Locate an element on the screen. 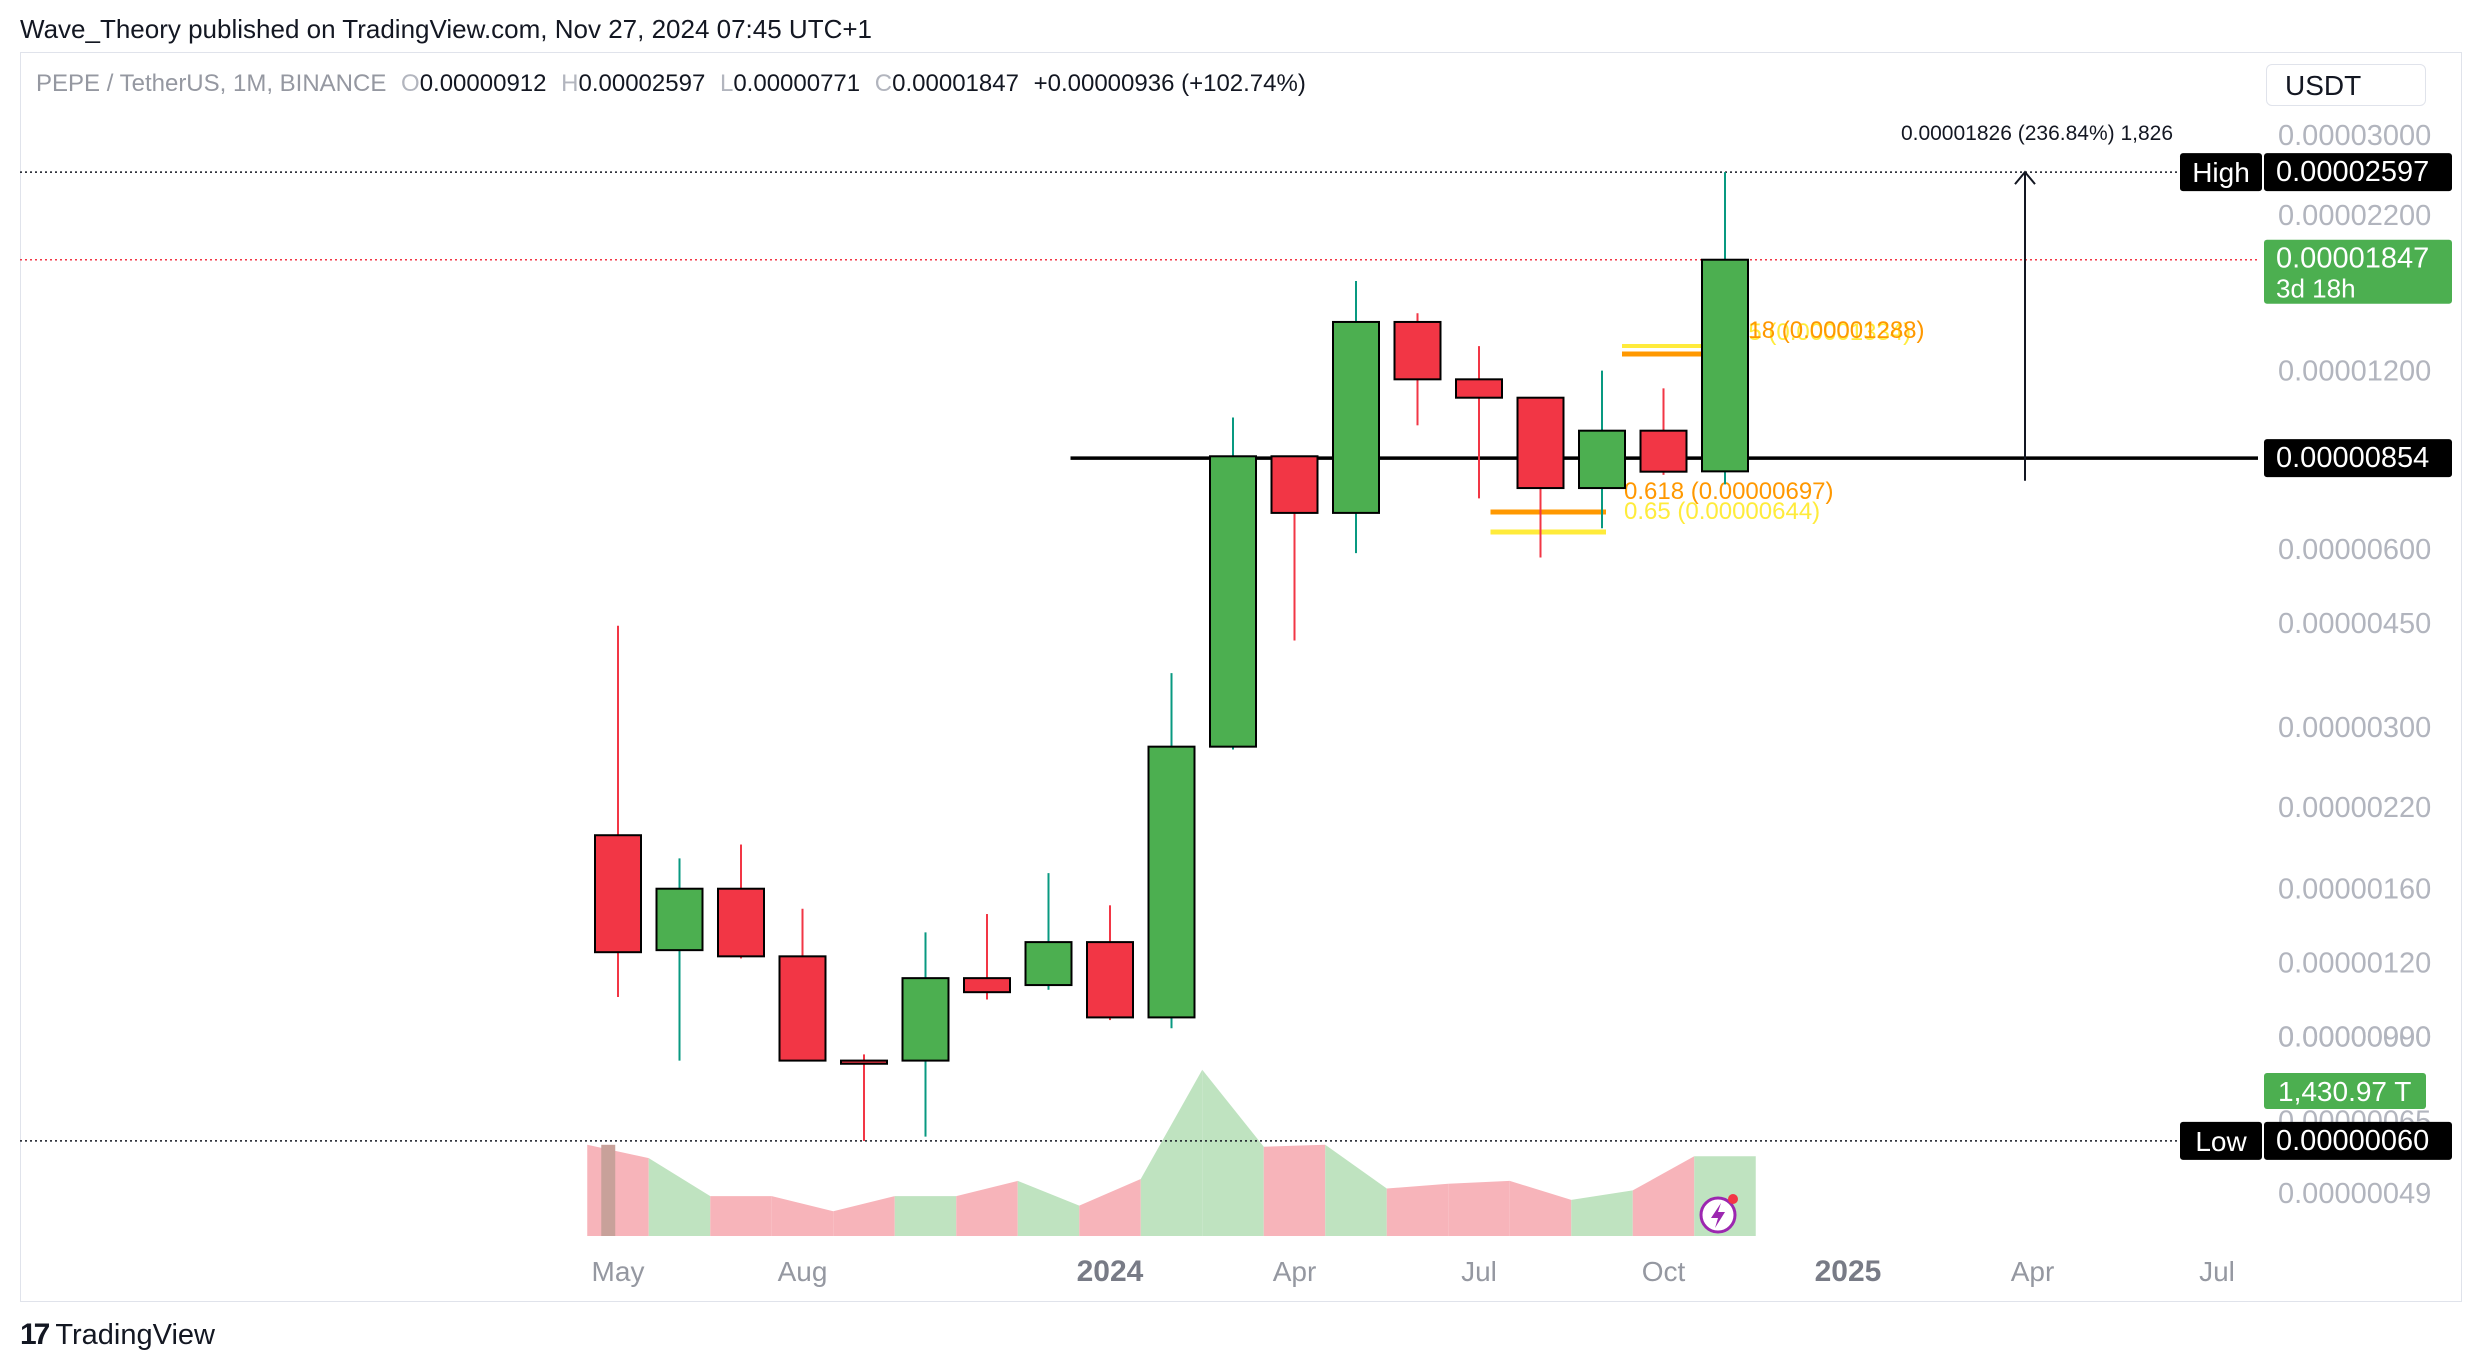 The width and height of the screenshot is (2482, 1372). currency-selector: USDT is located at coordinates (2346, 85).